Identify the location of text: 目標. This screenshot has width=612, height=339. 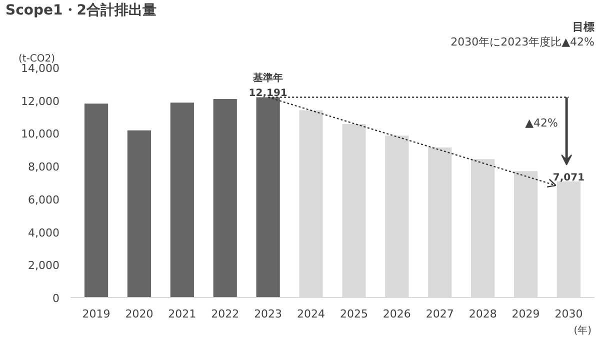
(583, 27).